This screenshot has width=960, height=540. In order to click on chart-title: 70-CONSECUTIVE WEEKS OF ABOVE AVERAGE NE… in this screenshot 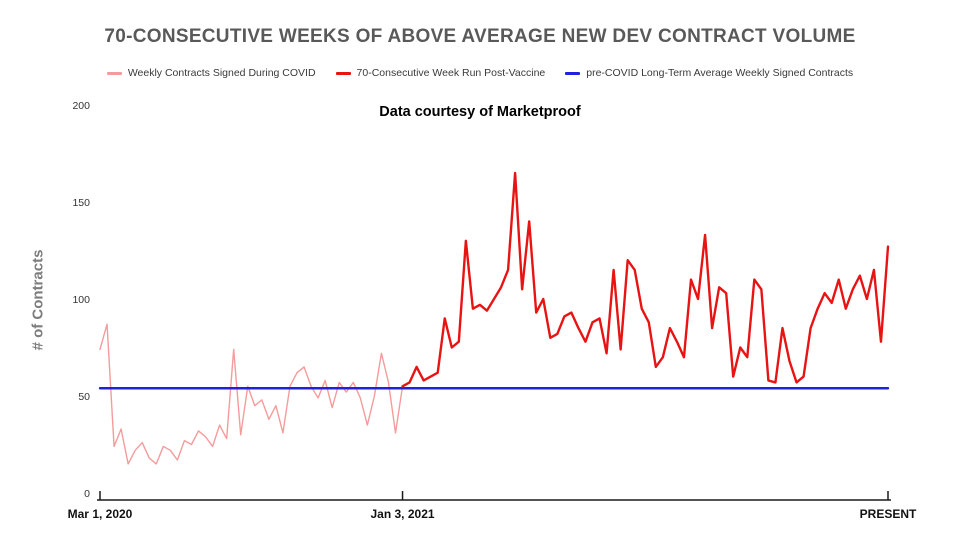, I will do `click(480, 36)`.